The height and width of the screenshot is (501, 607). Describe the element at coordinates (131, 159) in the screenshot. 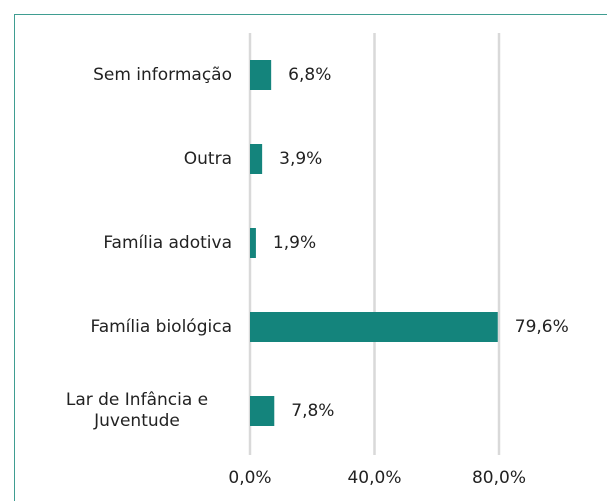

I see `category-label-box: Outra` at that location.